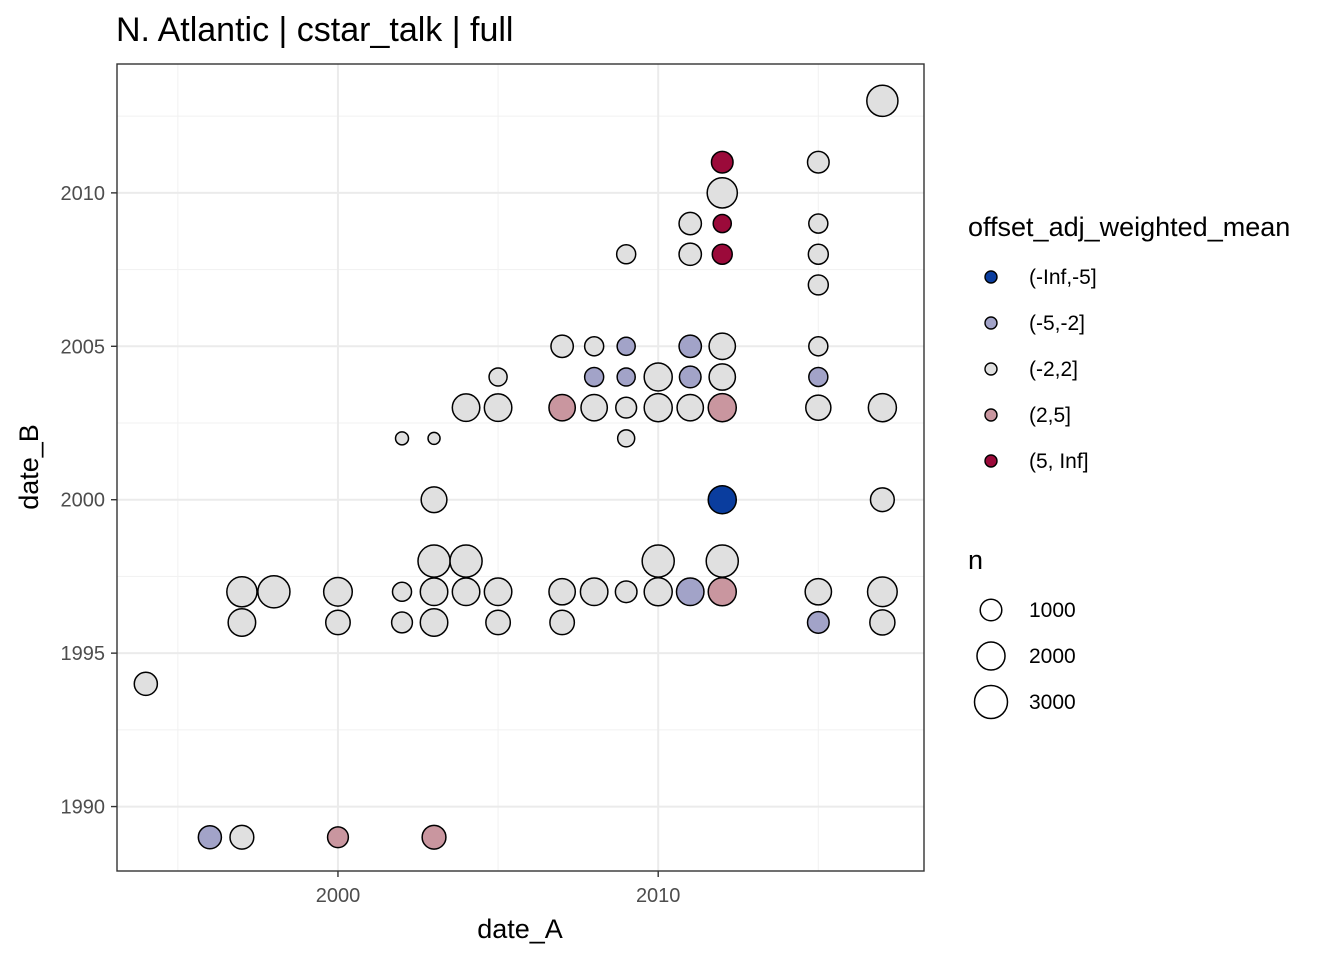 This screenshot has height=960, width=1344. Describe the element at coordinates (1053, 369) in the screenshot. I see `color-legend-label: (-2,2]` at that location.